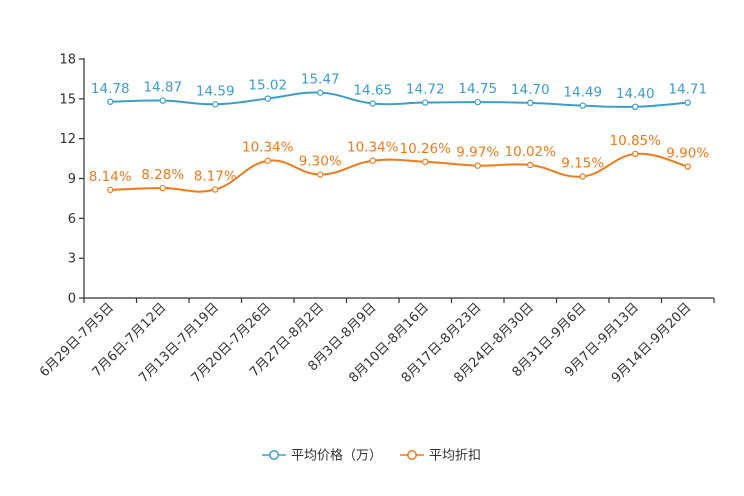 The width and height of the screenshot is (744, 496). I want to click on data-label: 8.14%, so click(110, 177).